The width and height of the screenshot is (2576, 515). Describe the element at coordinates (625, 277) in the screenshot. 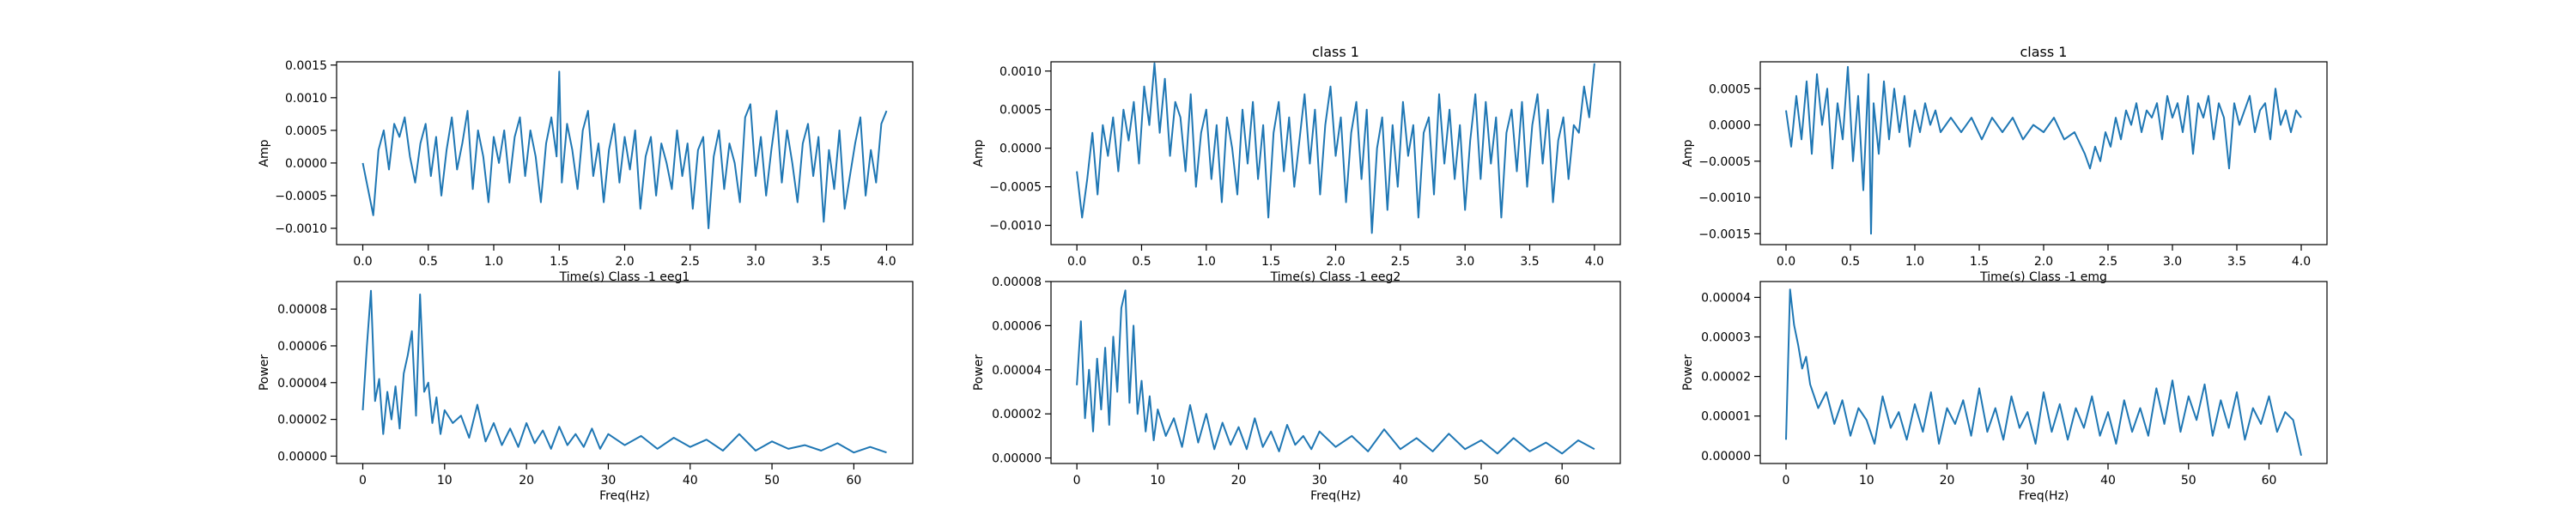

I see `x-axis-label: Time(s) Class -1 eeg1` at that location.